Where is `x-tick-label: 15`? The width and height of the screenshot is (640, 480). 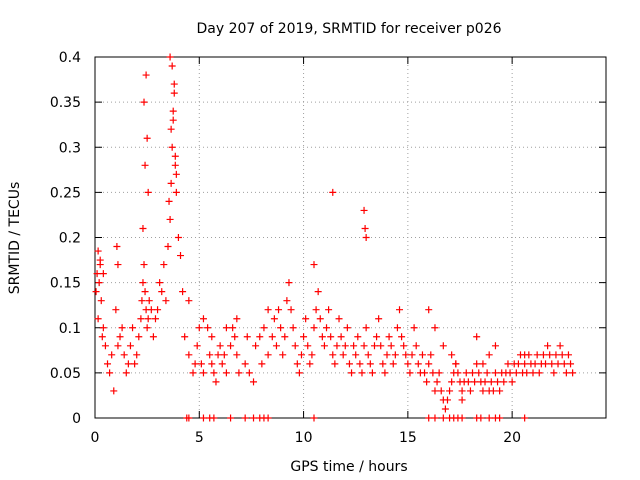 x-tick-label: 15 is located at coordinates (408, 438).